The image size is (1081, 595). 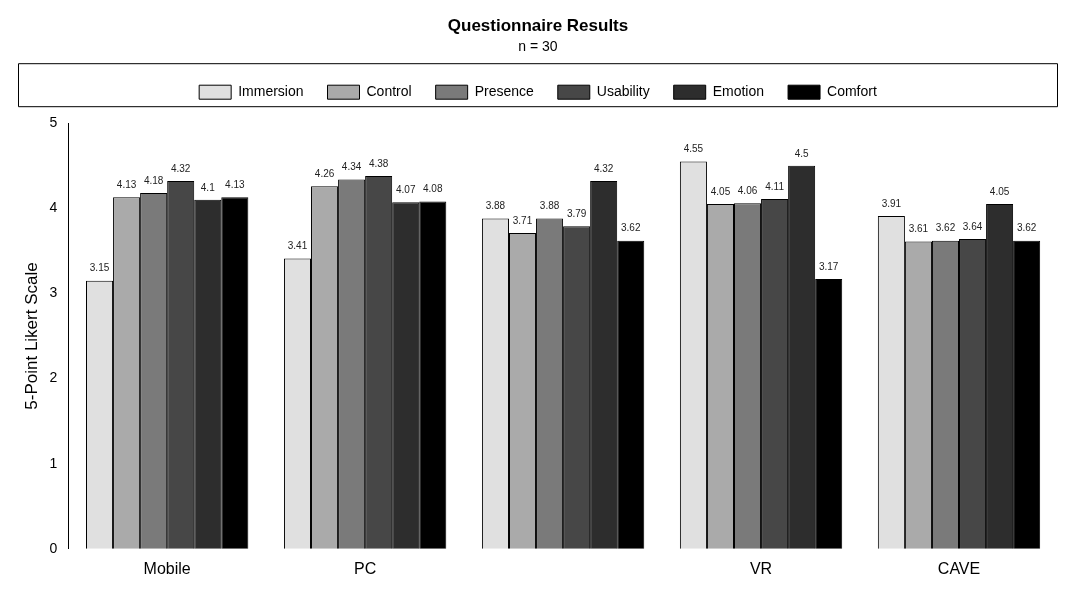 I want to click on y-tick-label: 2, so click(x=53, y=377).